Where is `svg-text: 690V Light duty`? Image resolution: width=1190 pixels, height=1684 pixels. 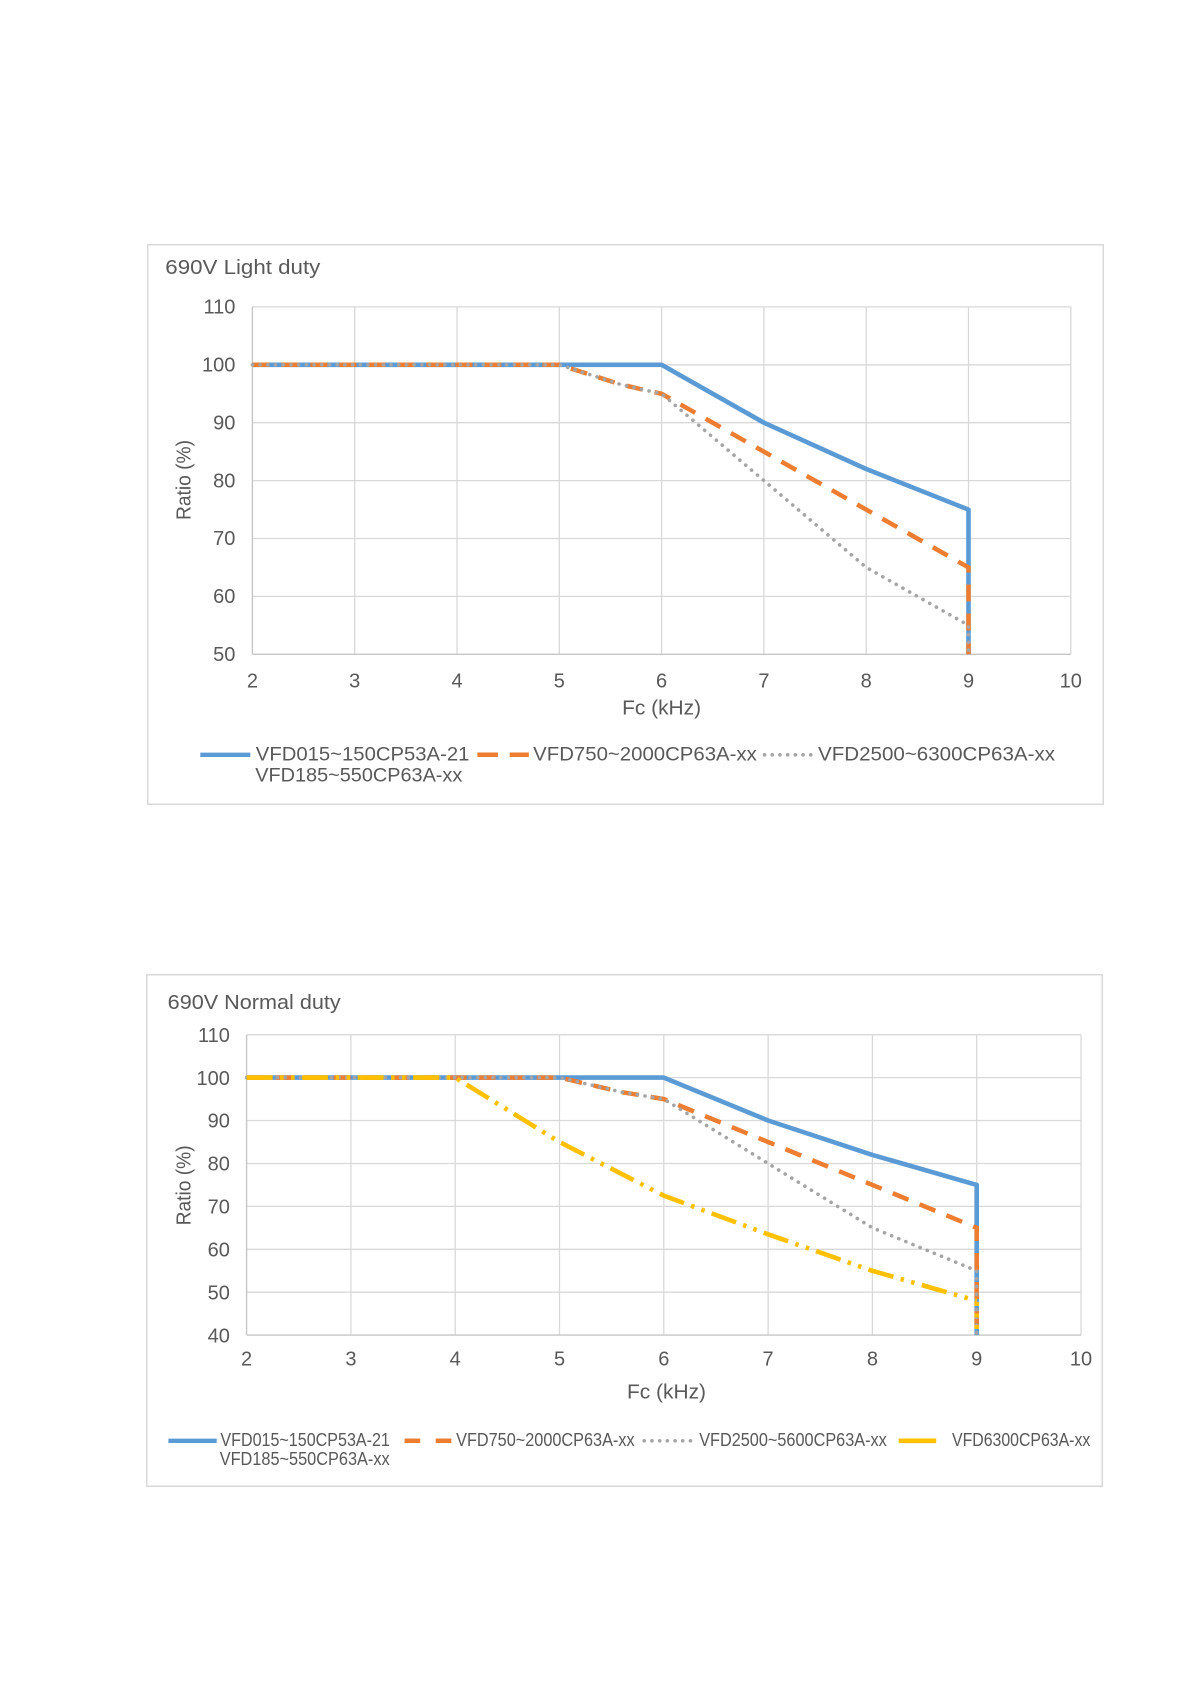
svg-text: 690V Light duty is located at coordinates (242, 268).